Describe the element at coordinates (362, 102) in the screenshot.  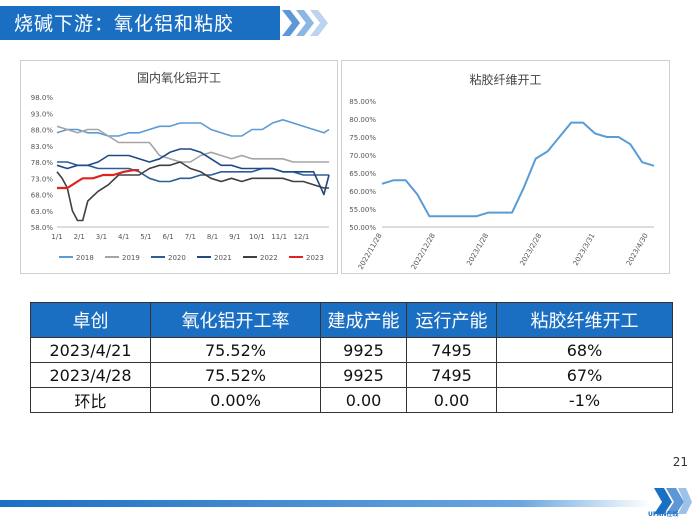
I see `y-tick-label: 85.00%` at that location.